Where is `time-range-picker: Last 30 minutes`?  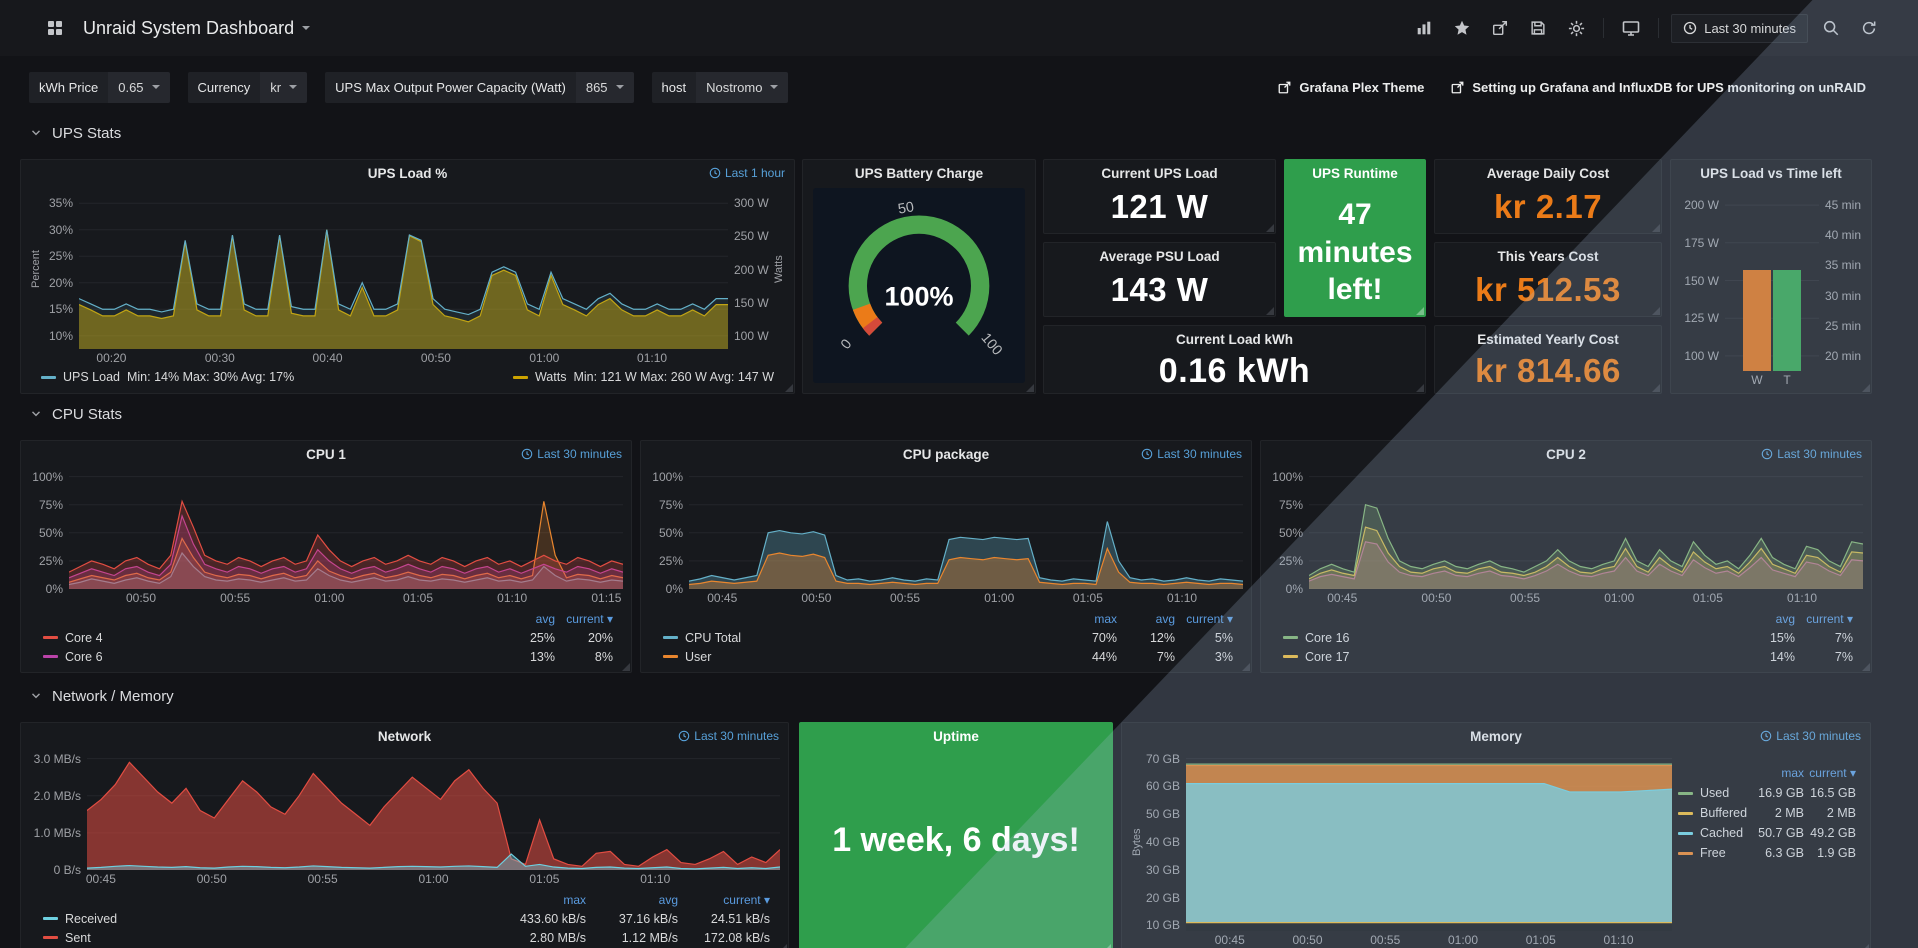 time-range-picker: Last 30 minutes is located at coordinates (1739, 28).